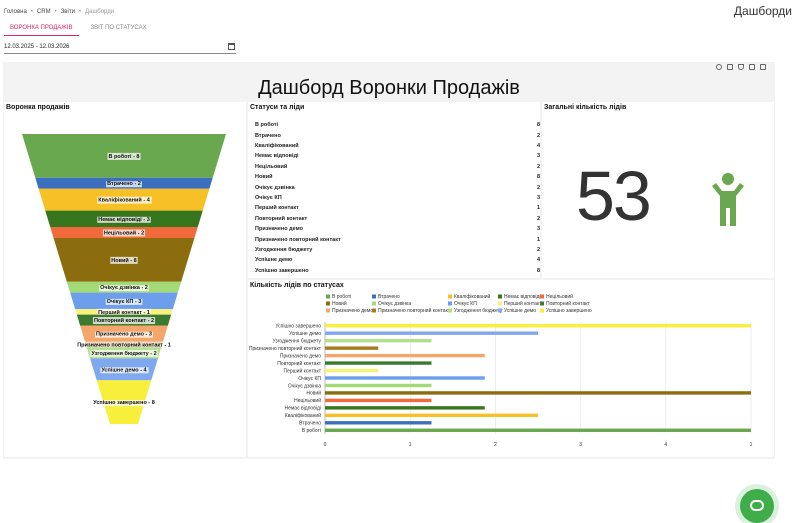 The height and width of the screenshot is (523, 800). What do you see at coordinates (559, 296) in the screenshot?
I see `legend-item: Нецільовий` at bounding box center [559, 296].